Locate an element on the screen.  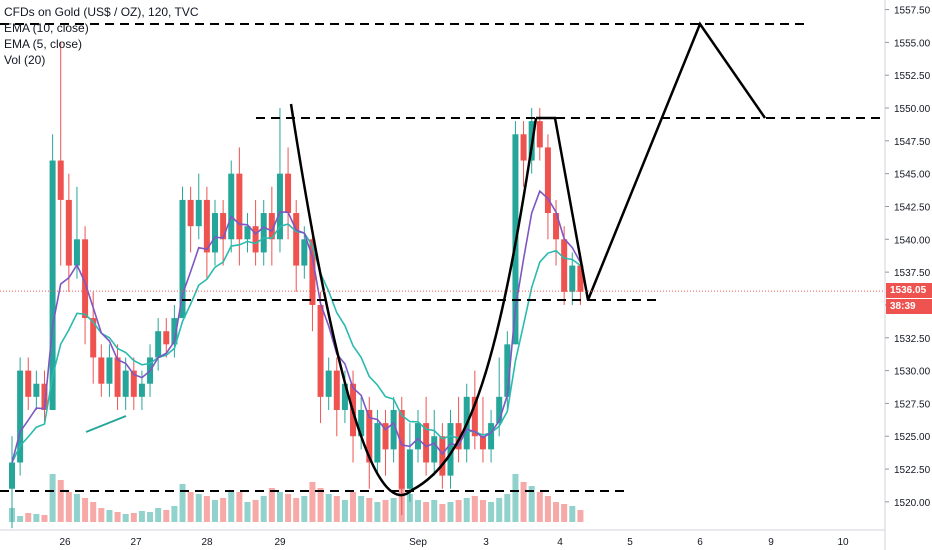
price-tick-label: 1557.50 is located at coordinates (912, 11).